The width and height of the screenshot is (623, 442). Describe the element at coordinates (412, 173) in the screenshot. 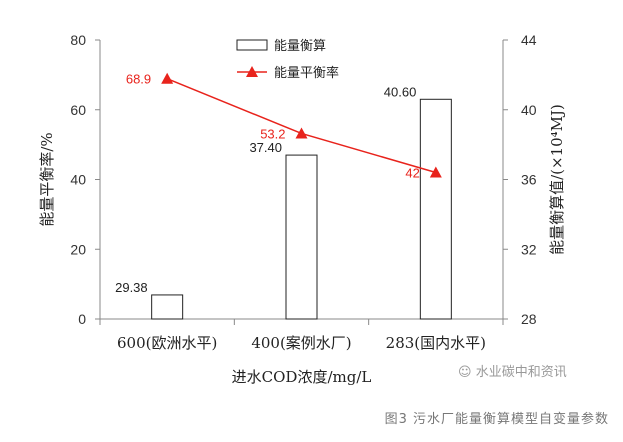

I see `line-data-label: 42` at that location.